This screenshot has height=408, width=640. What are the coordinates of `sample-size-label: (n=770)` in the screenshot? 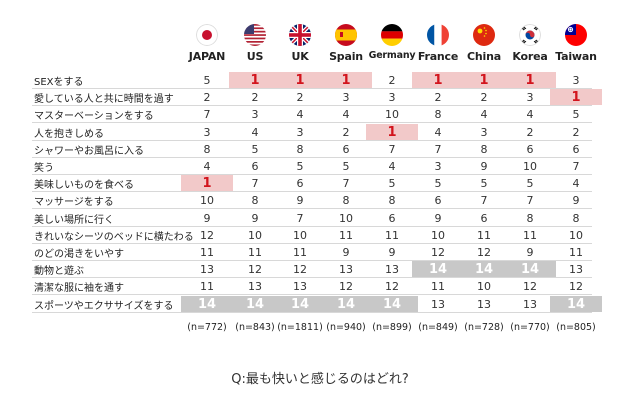 It's located at (530, 327).